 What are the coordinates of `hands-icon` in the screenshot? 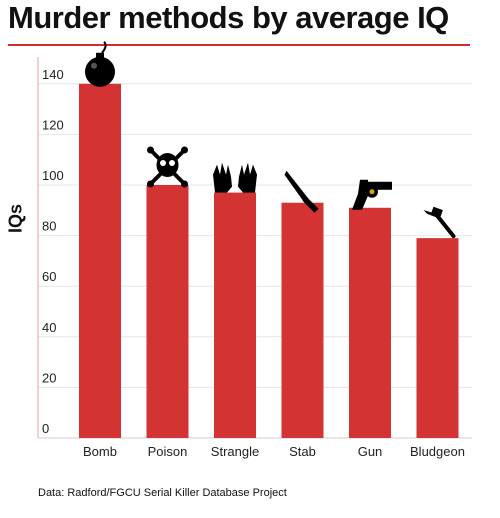 It's located at (235, 177).